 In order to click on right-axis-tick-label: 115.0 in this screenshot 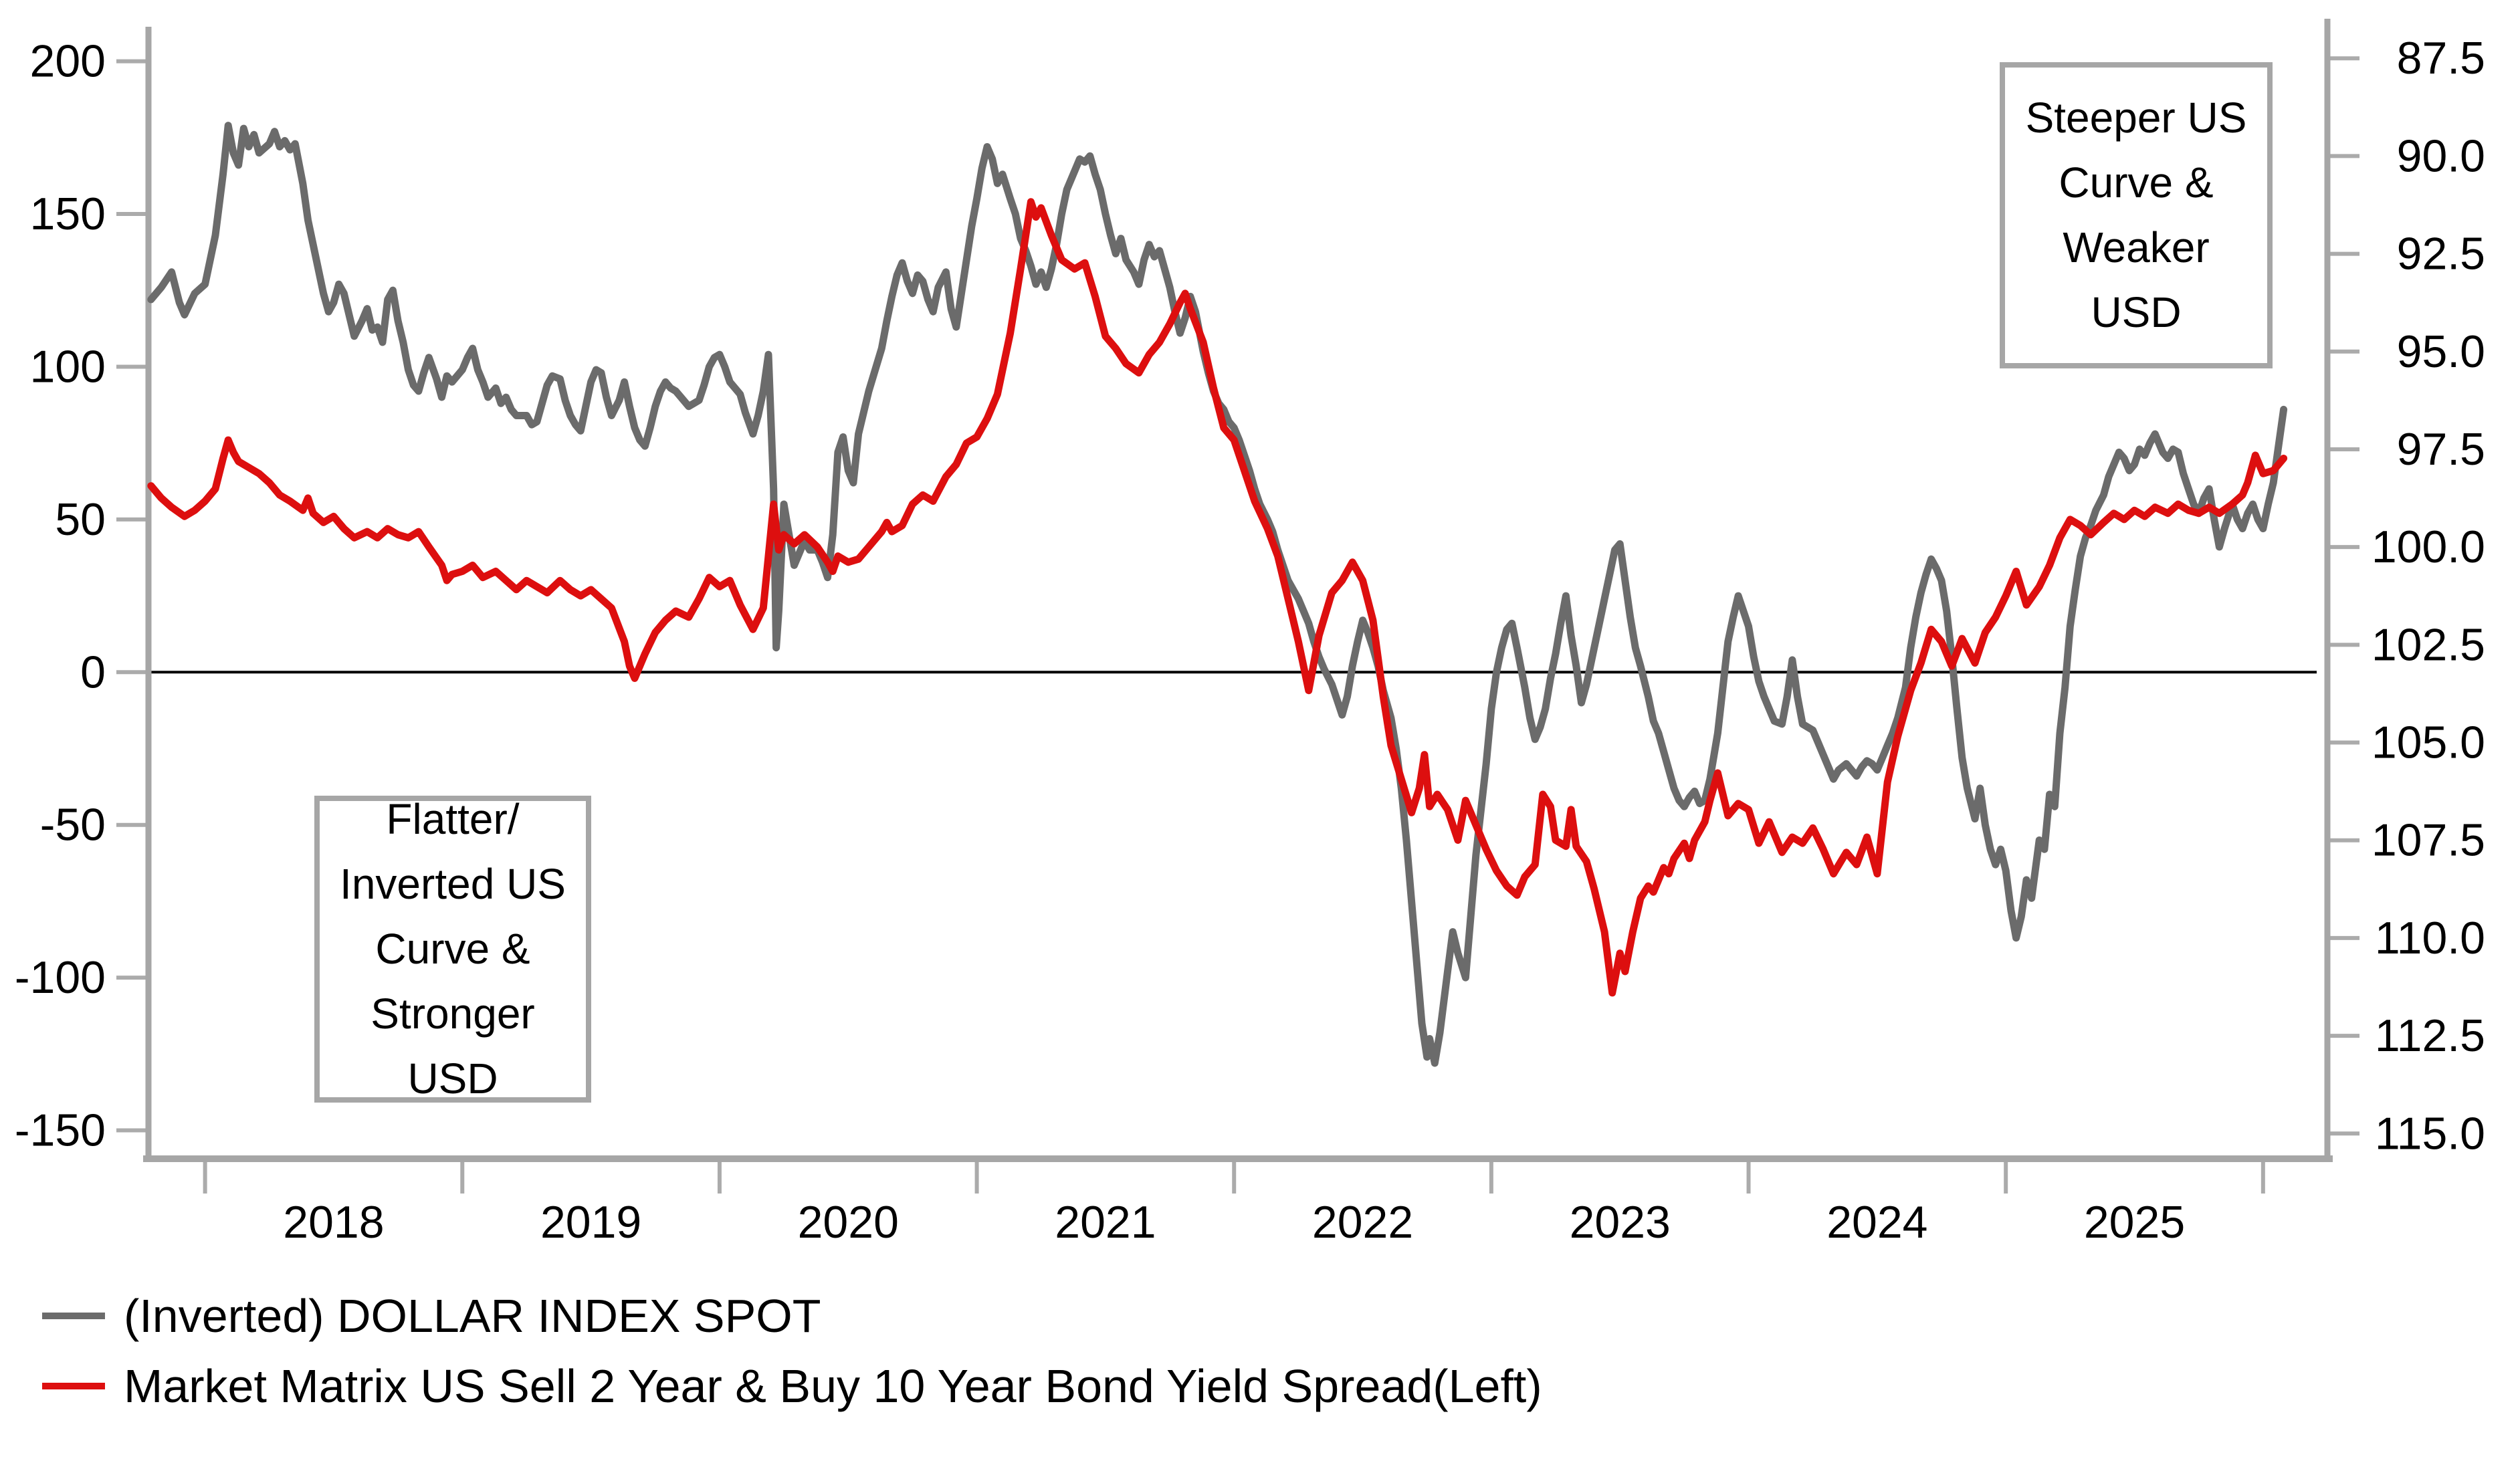, I will do `click(2430, 1133)`.